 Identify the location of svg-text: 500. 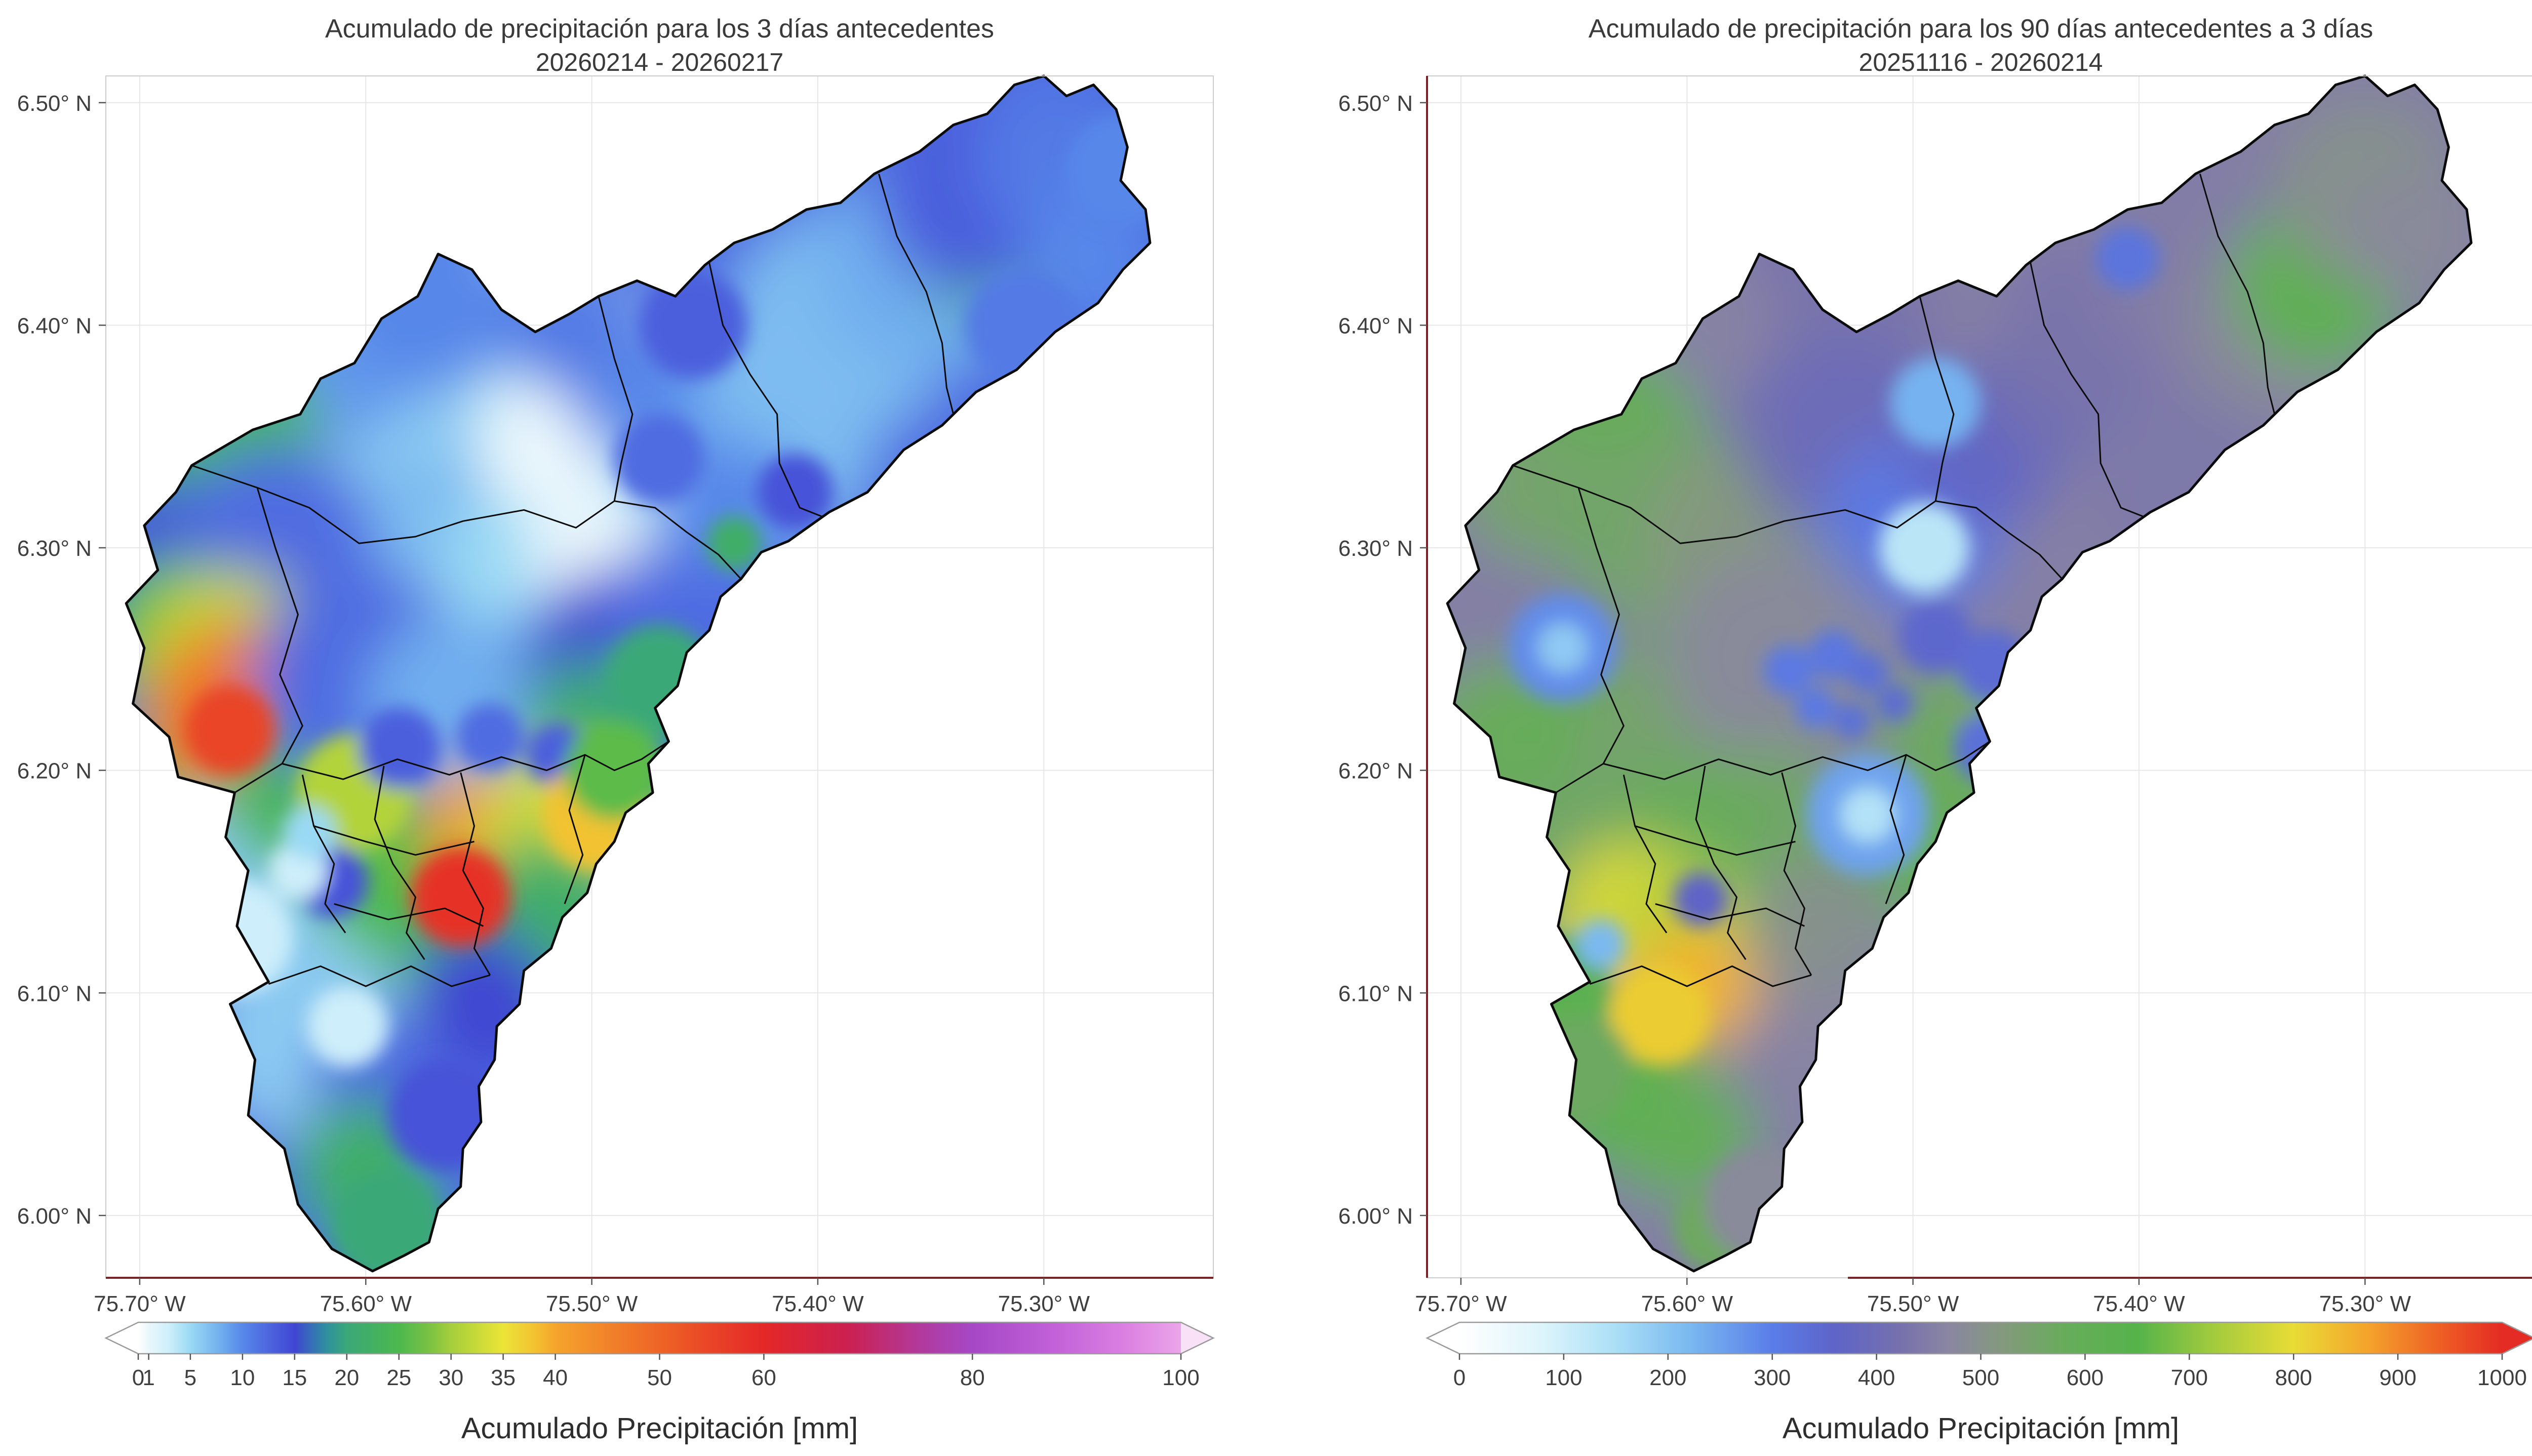
(1980, 1377).